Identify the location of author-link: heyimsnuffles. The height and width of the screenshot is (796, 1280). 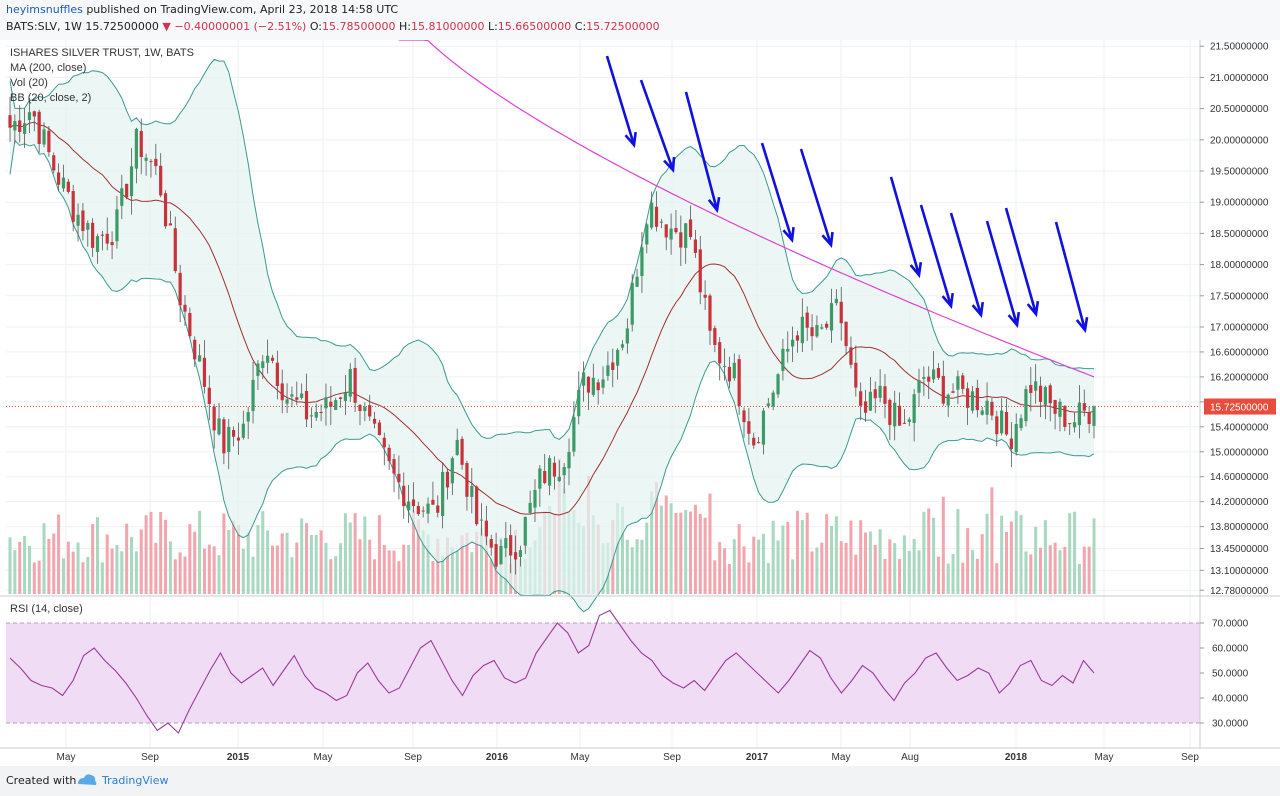
(44, 9).